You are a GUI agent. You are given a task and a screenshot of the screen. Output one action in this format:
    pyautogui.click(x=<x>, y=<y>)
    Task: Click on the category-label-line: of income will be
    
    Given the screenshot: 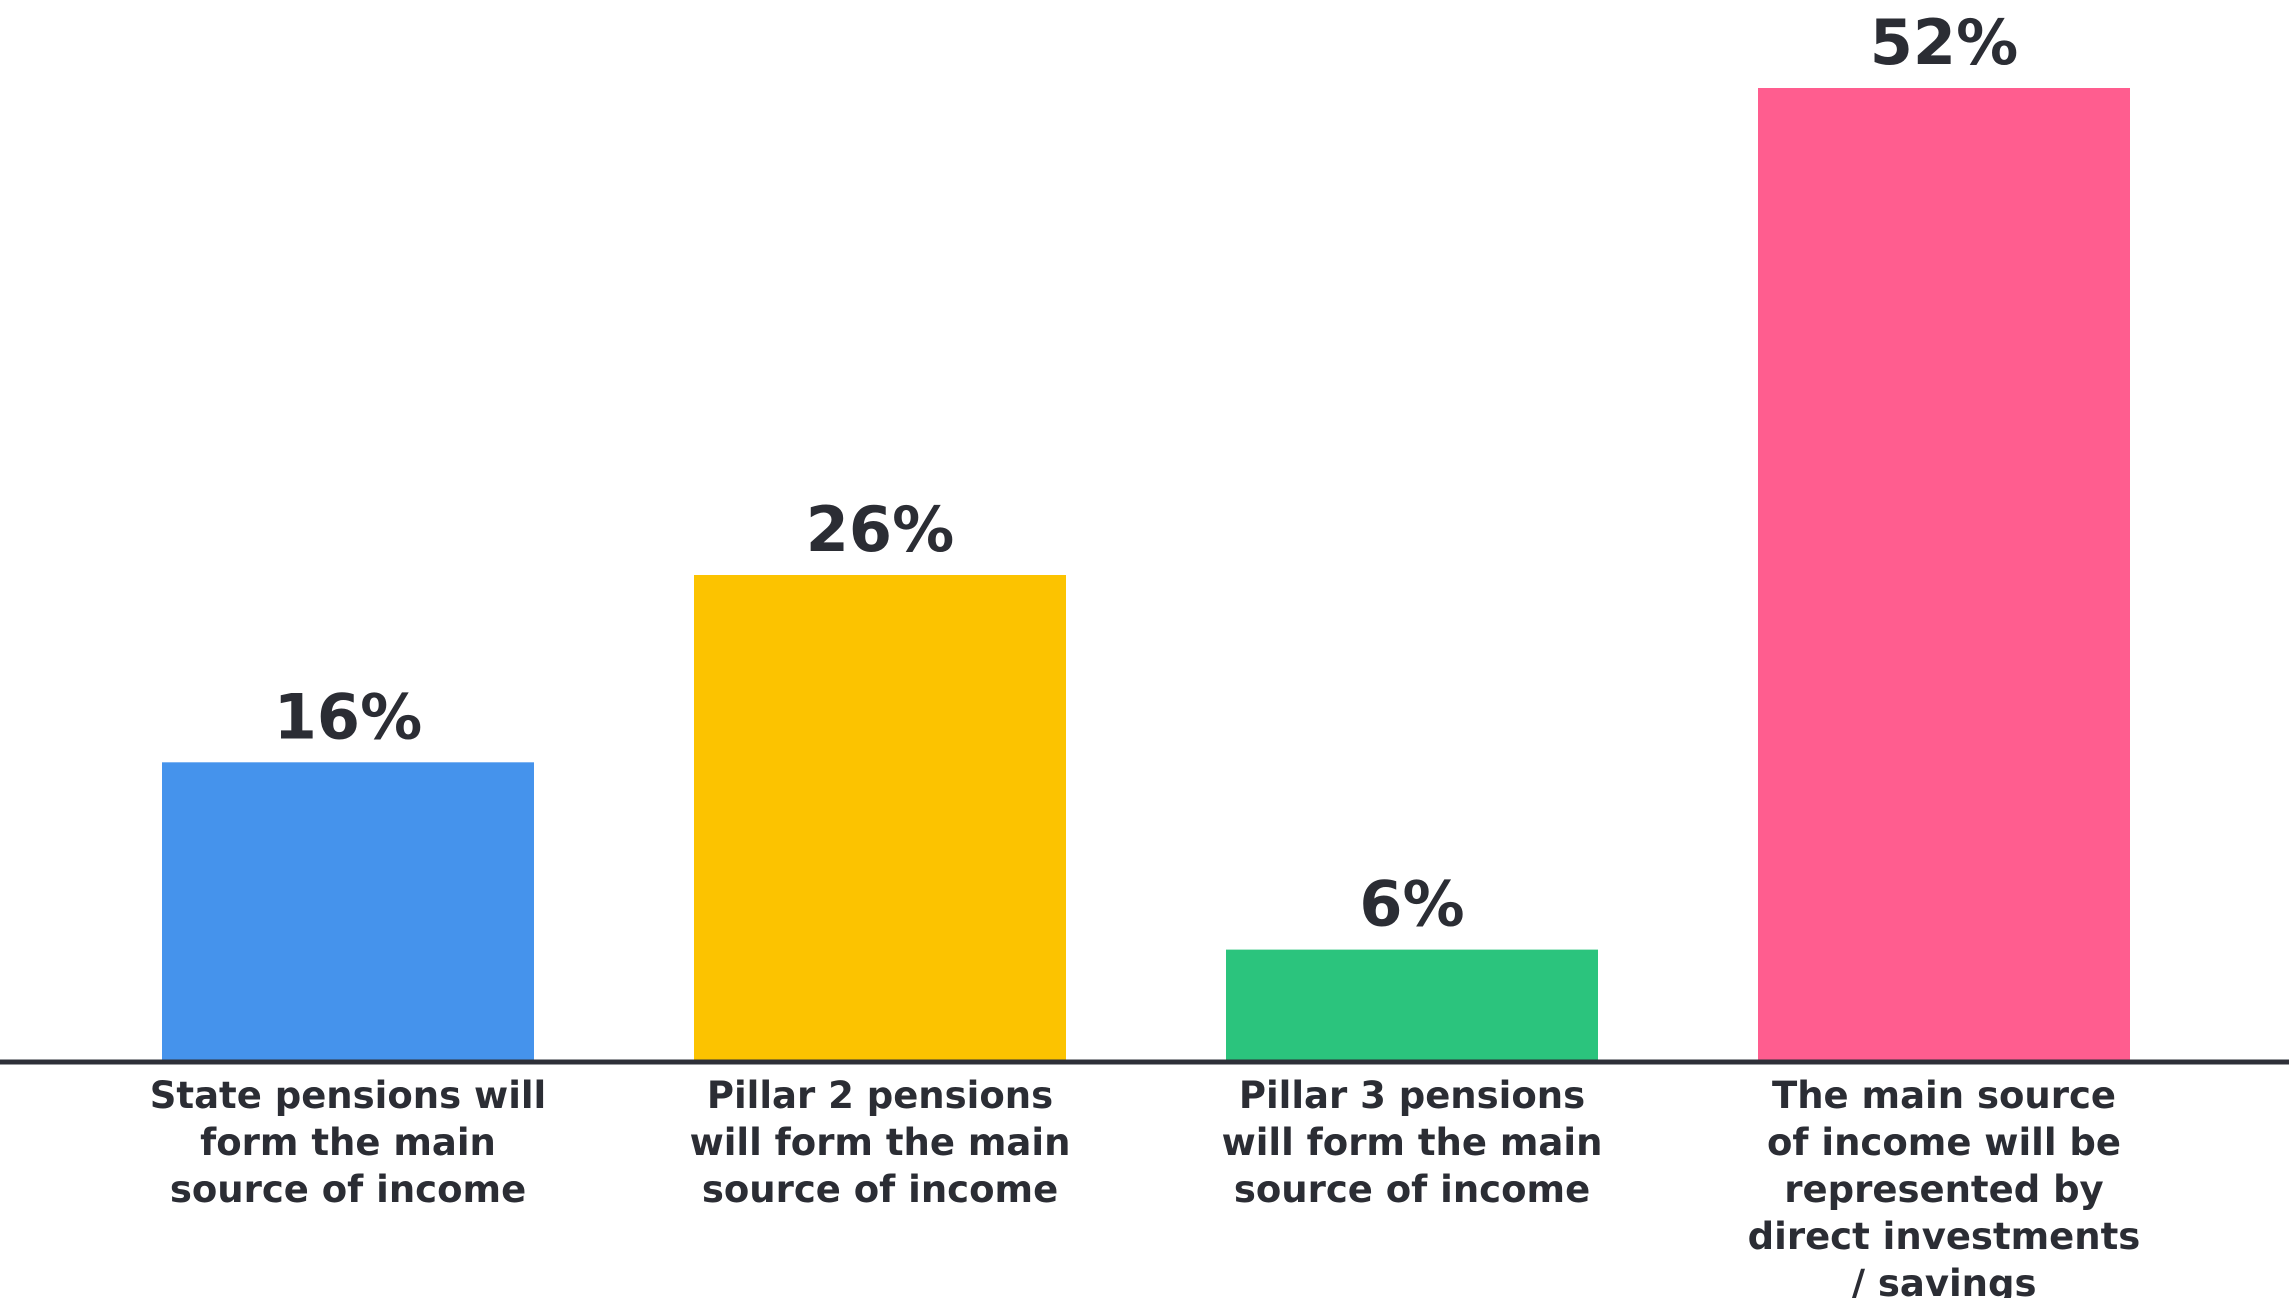 What is the action you would take?
    pyautogui.click(x=1944, y=1142)
    